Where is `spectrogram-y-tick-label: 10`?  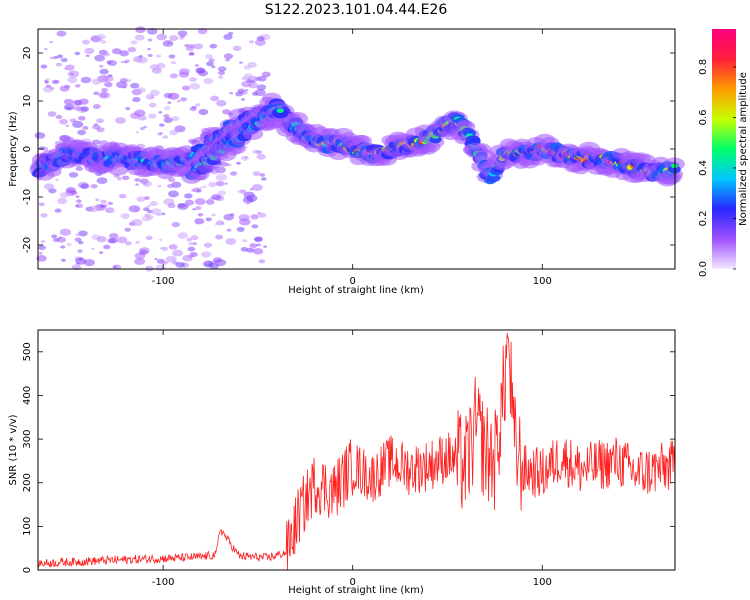 spectrogram-y-tick-label: 10 is located at coordinates (27, 101).